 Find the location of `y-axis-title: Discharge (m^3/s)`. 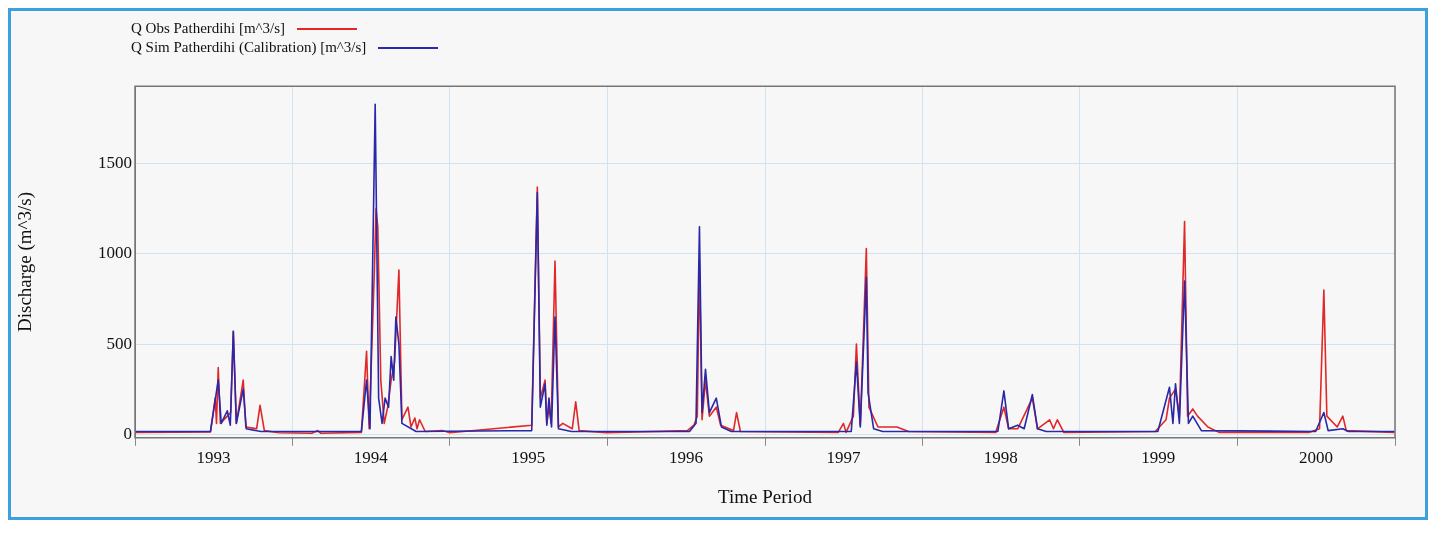

y-axis-title: Discharge (m^3/s) is located at coordinates (25, 262).